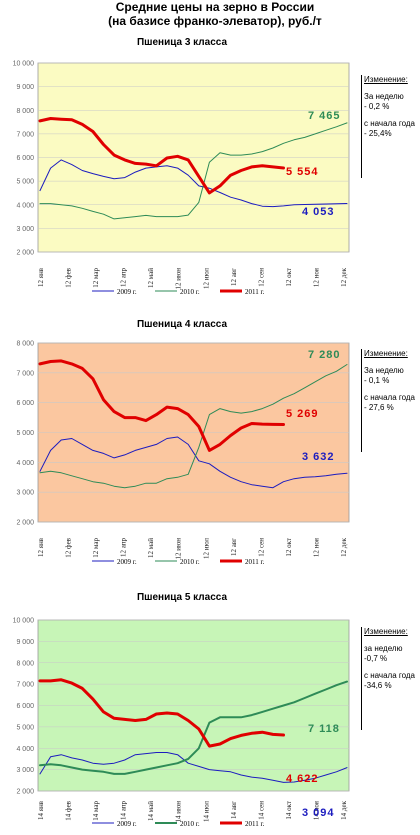 The width and height of the screenshot is (420, 835). Describe the element at coordinates (377, 380) in the screenshot. I see `week-value: - 0,1 %` at that location.